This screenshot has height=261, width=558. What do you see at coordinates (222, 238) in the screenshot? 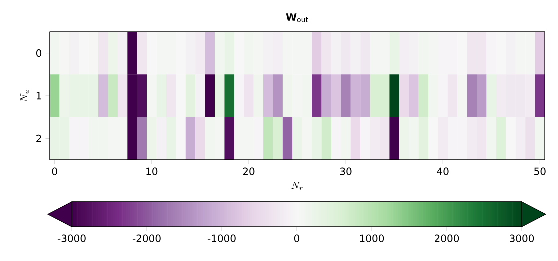
I see `color-bar-label: -1000` at bounding box center [222, 238].